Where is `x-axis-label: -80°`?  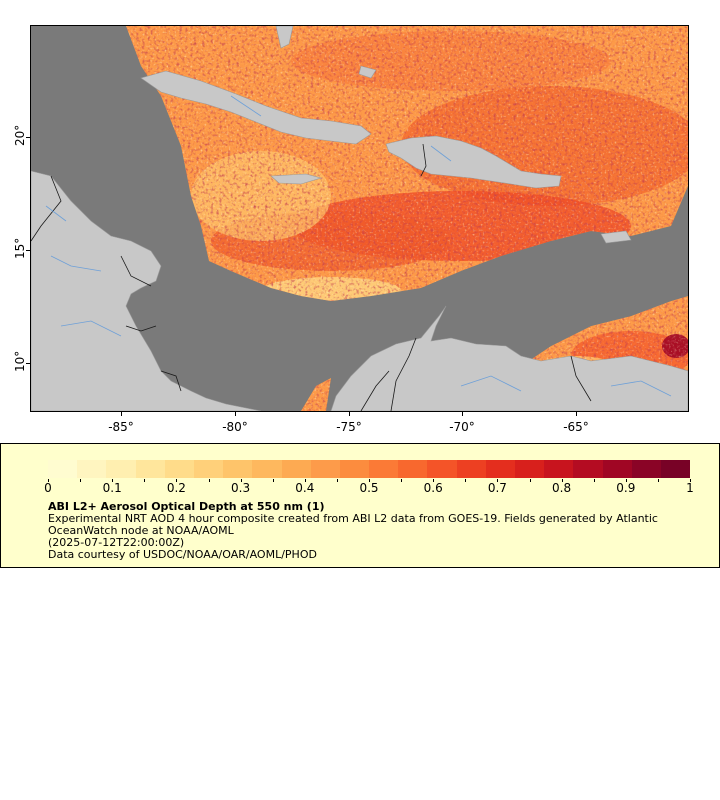
x-axis-label: -80° is located at coordinates (235, 427).